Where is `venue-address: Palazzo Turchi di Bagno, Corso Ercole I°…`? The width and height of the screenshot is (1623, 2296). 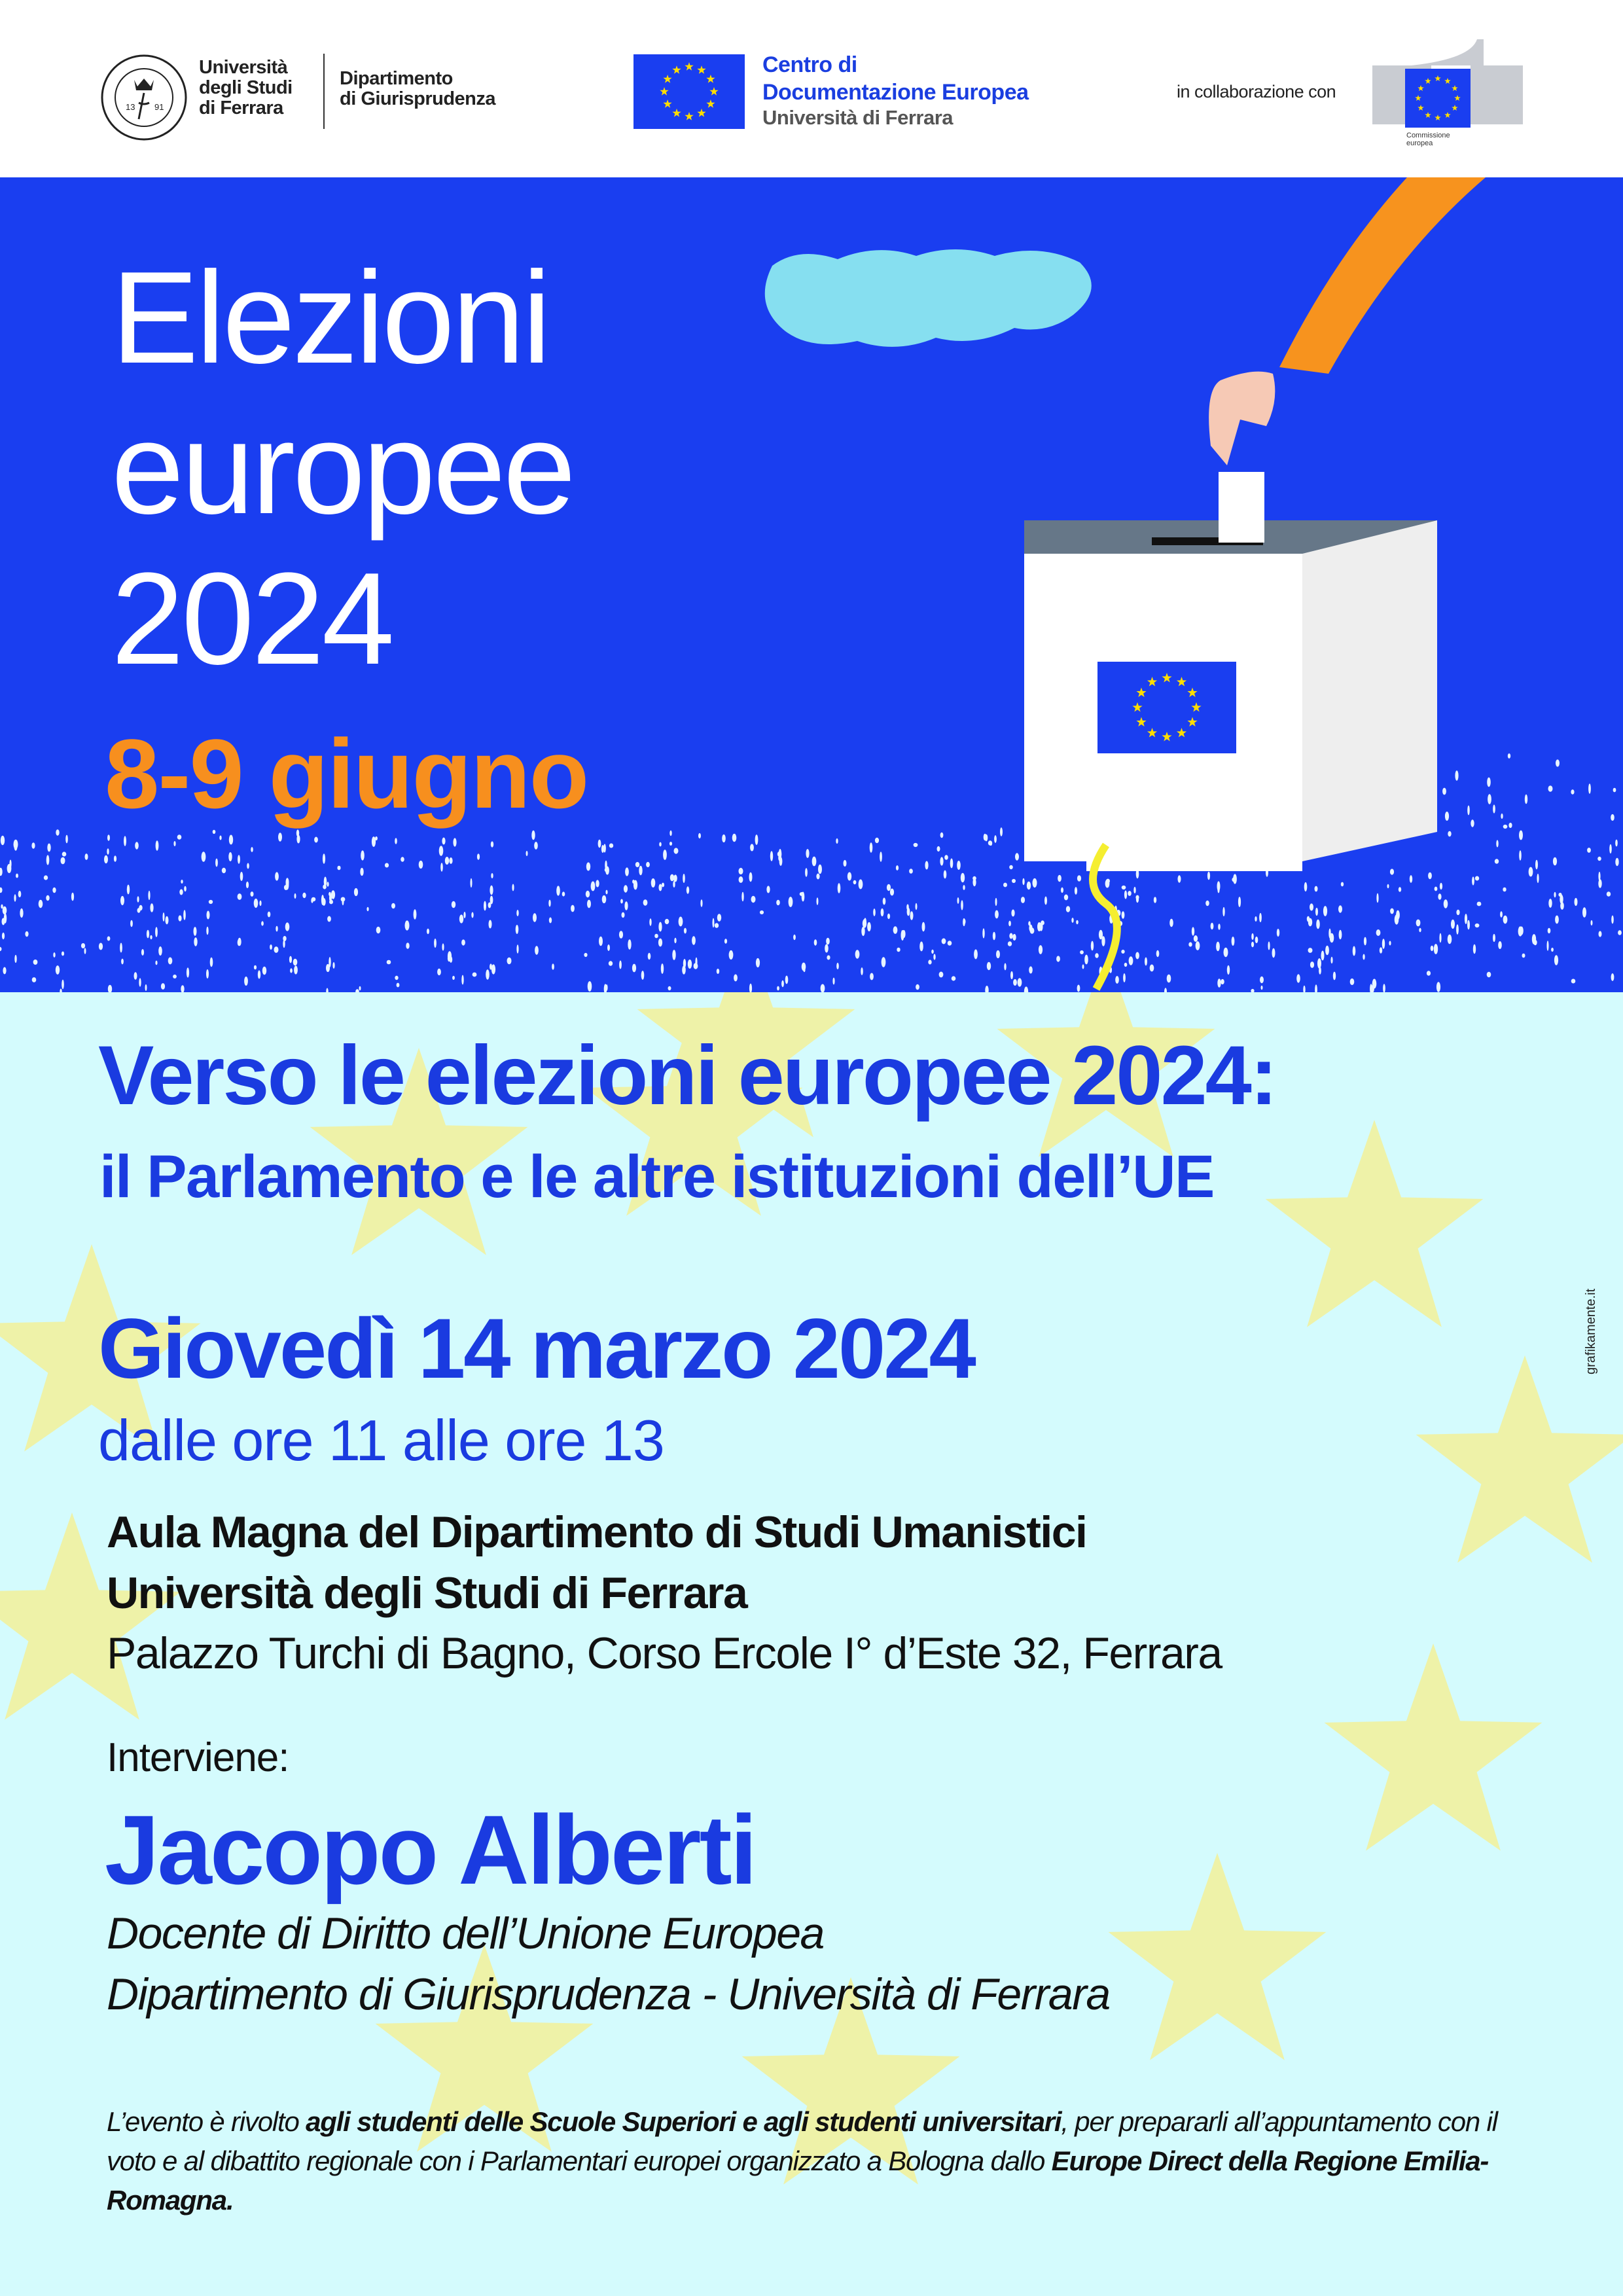 venue-address: Palazzo Turchi di Bagno, Corso Ercole I°… is located at coordinates (664, 1653).